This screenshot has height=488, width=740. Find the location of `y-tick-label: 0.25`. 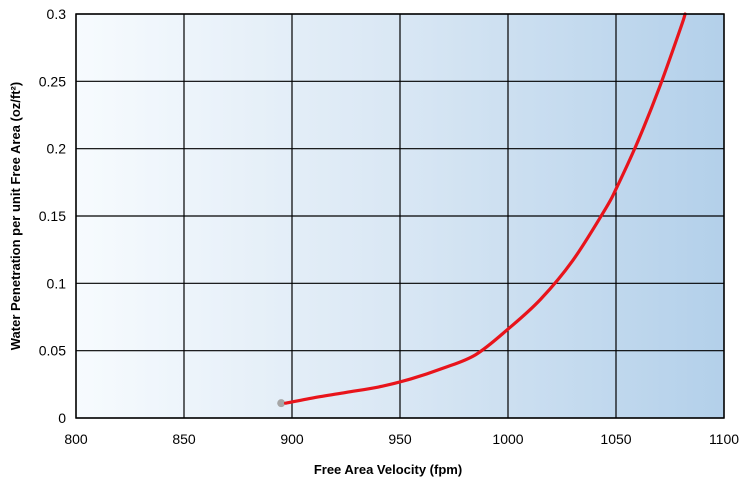

y-tick-label: 0.25 is located at coordinates (52, 81).